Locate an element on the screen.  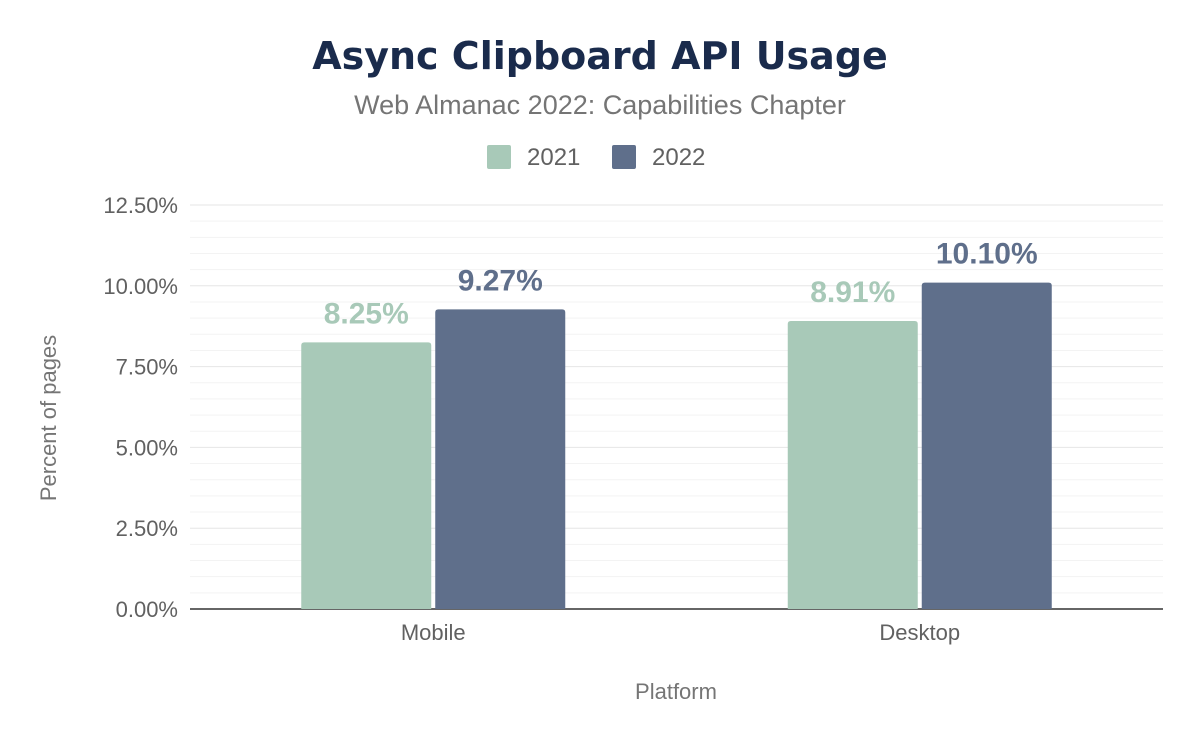
data-label: 8.25% is located at coordinates (366, 313).